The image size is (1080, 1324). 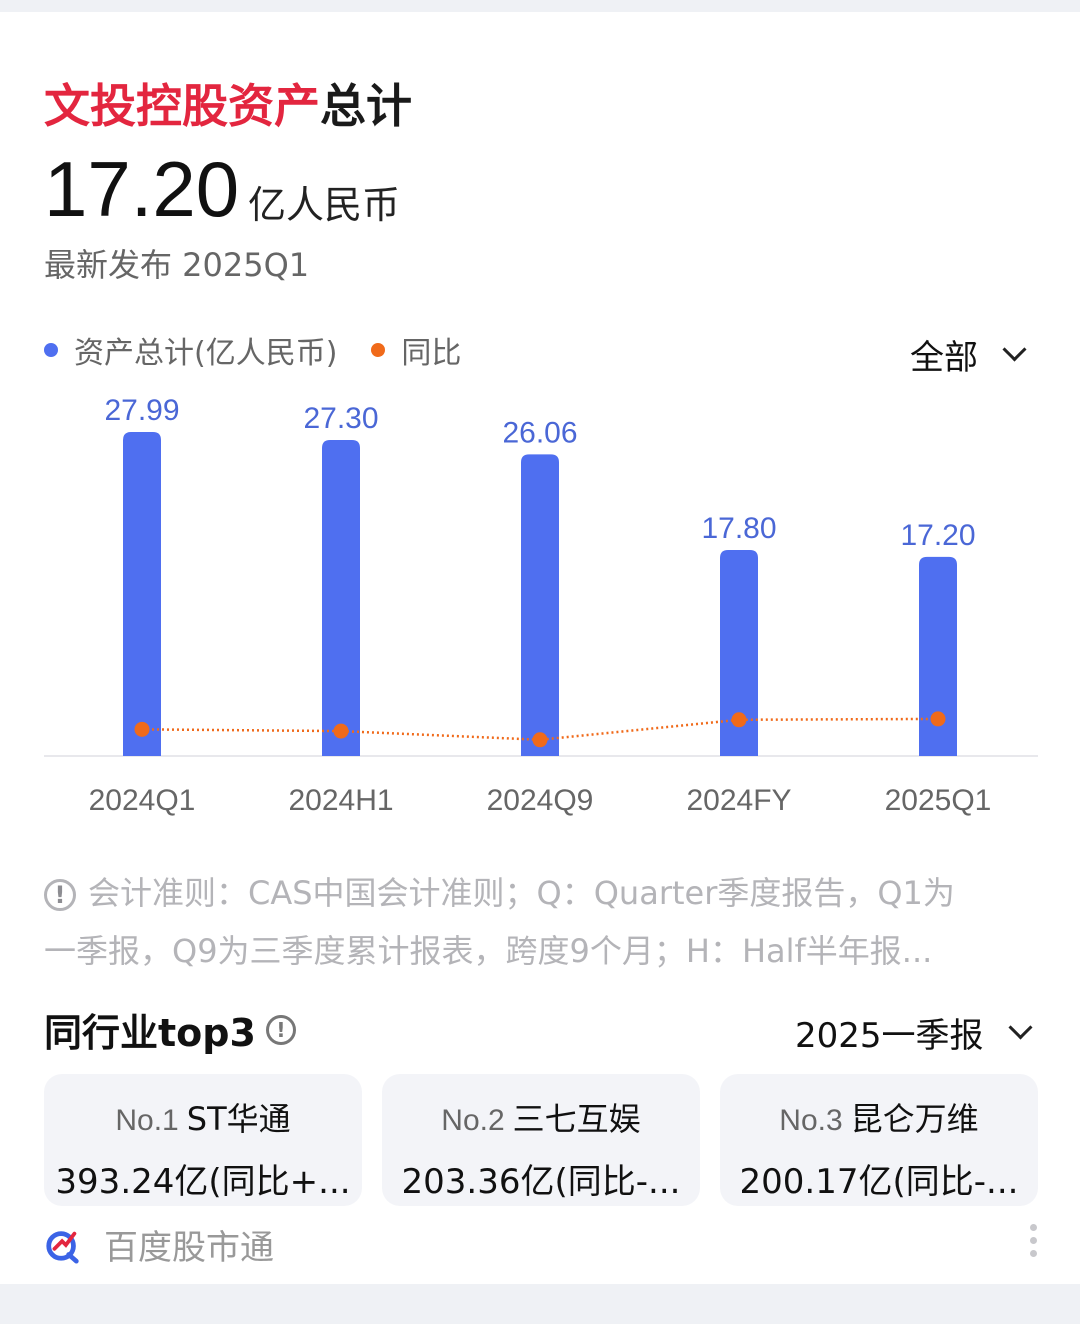 What do you see at coordinates (944, 358) in the screenshot?
I see `period-filter-label: 全部` at bounding box center [944, 358].